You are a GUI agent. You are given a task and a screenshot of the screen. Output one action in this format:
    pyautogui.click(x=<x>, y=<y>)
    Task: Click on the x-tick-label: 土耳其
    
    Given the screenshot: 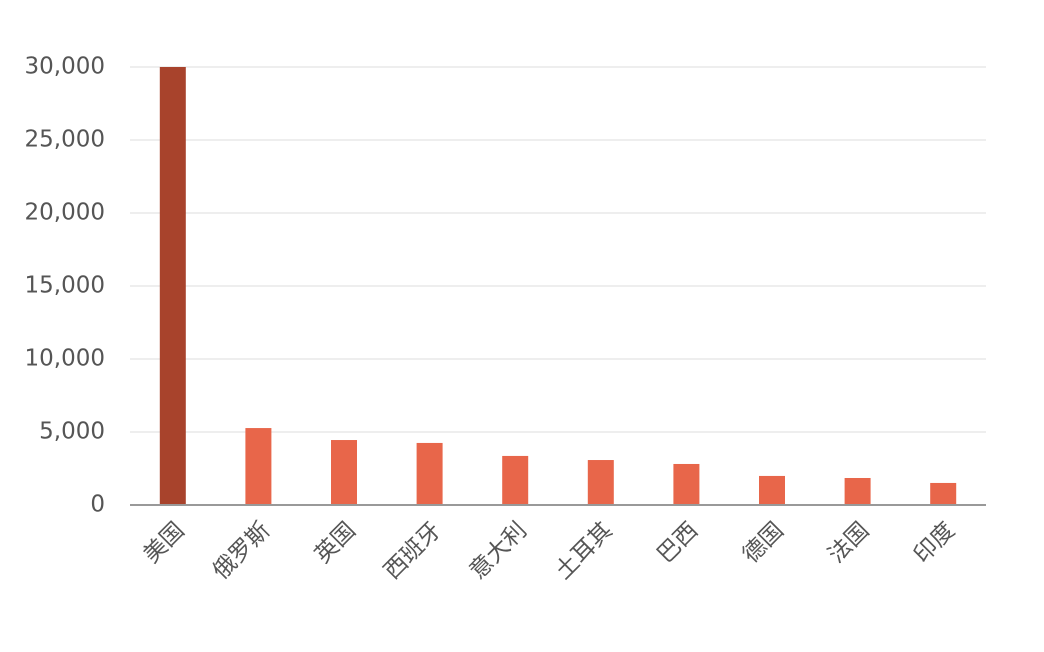 What is the action you would take?
    pyautogui.click(x=583, y=550)
    